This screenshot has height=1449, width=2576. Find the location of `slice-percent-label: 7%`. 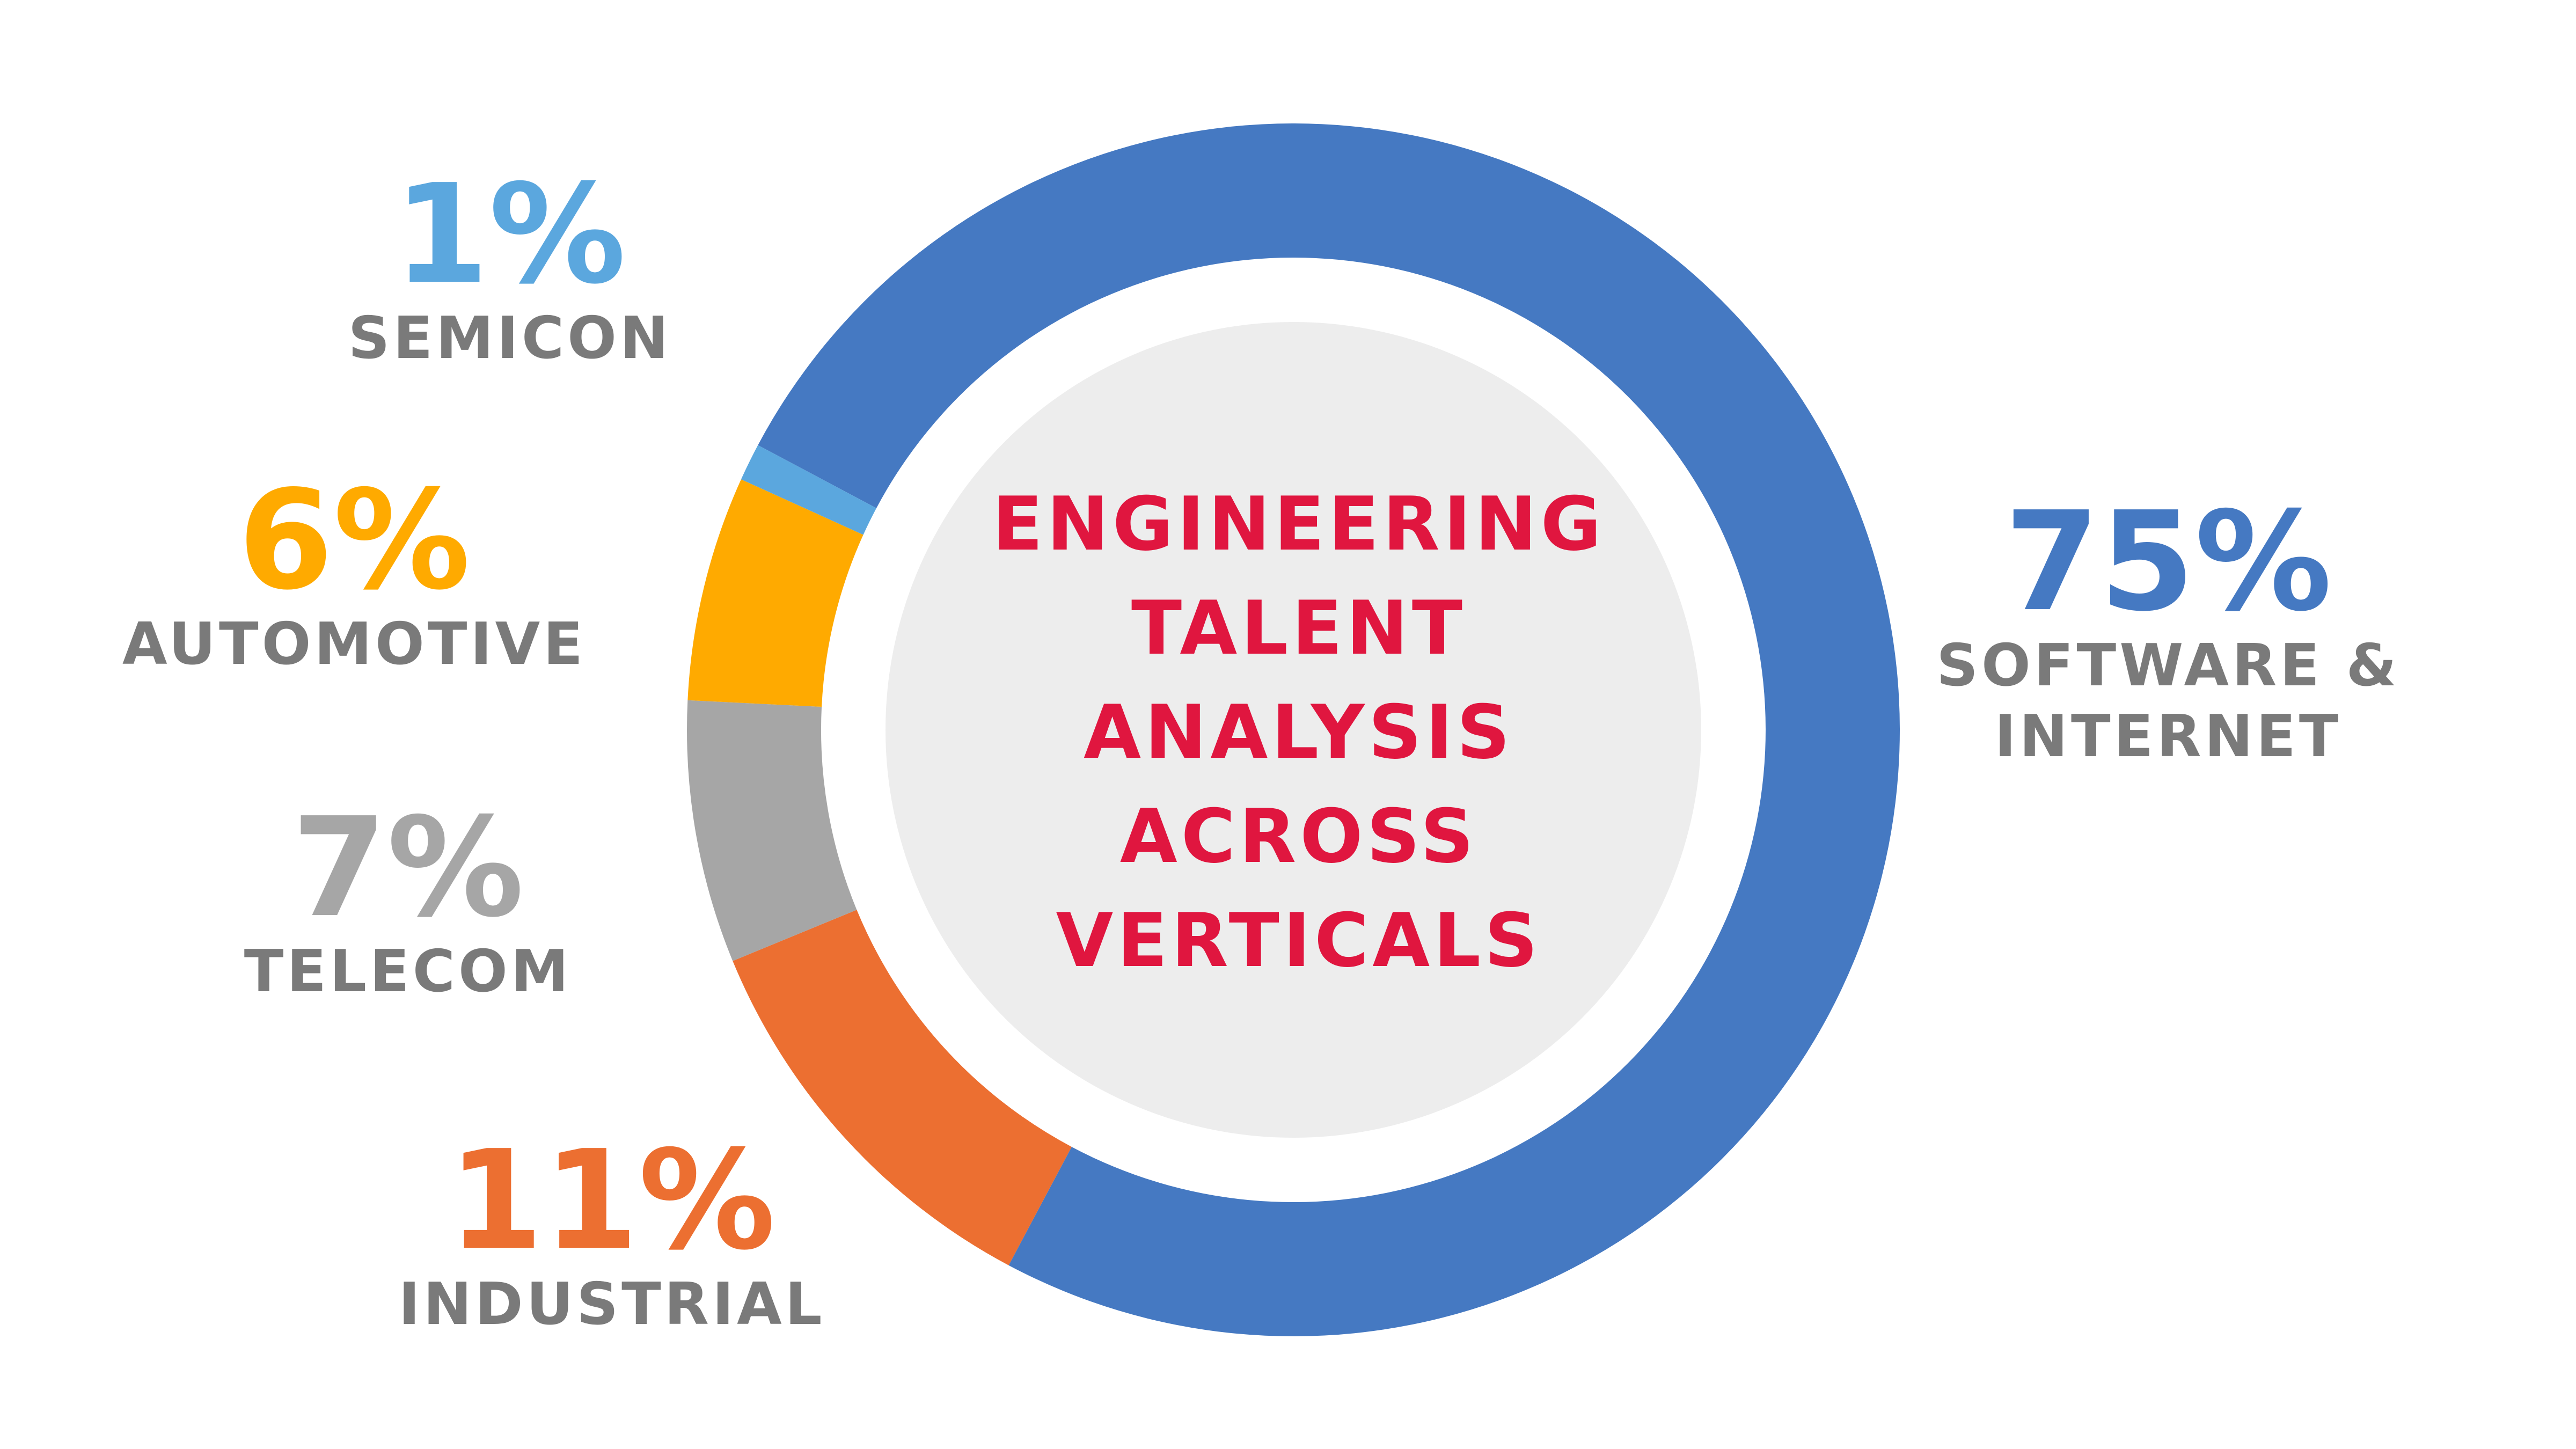

slice-percent-label: 7% is located at coordinates (407, 868).